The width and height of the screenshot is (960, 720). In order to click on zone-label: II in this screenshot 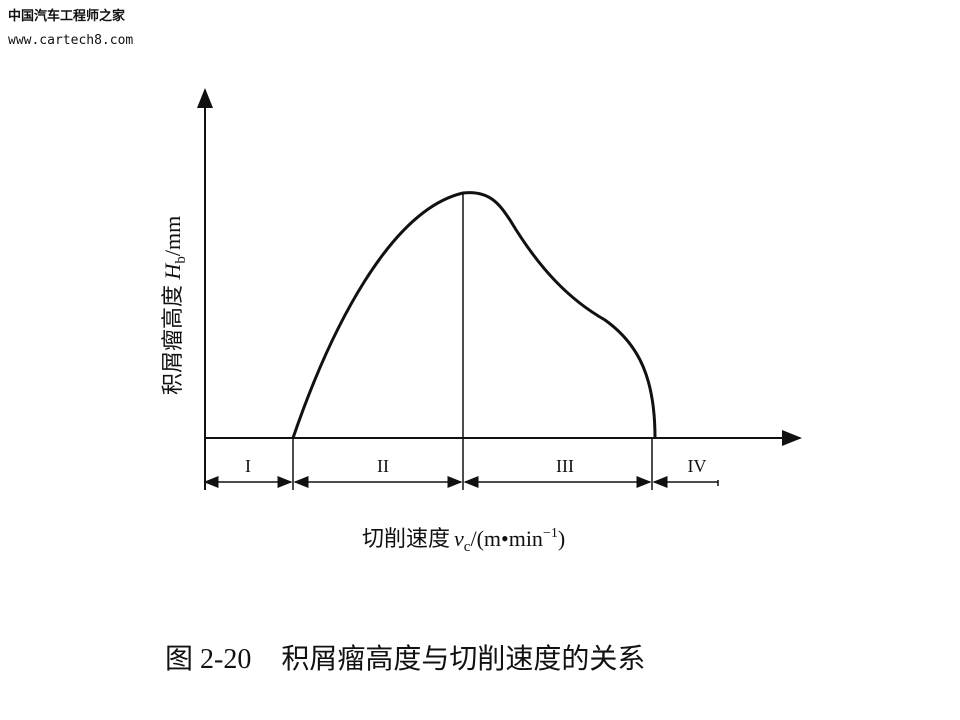, I will do `click(383, 466)`.